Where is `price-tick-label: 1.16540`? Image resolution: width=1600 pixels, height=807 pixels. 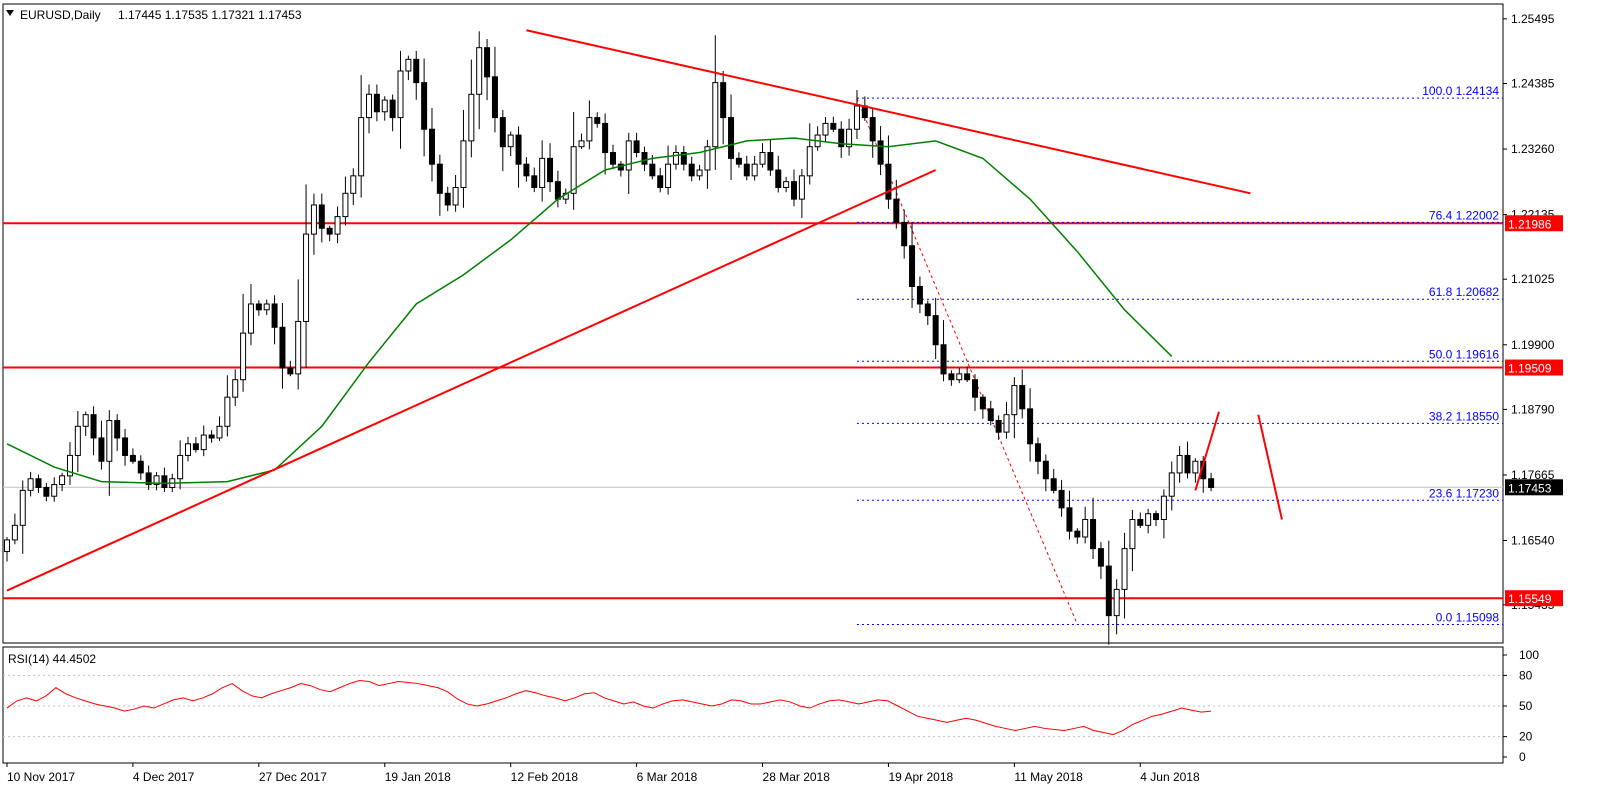 price-tick-label: 1.16540 is located at coordinates (1533, 540).